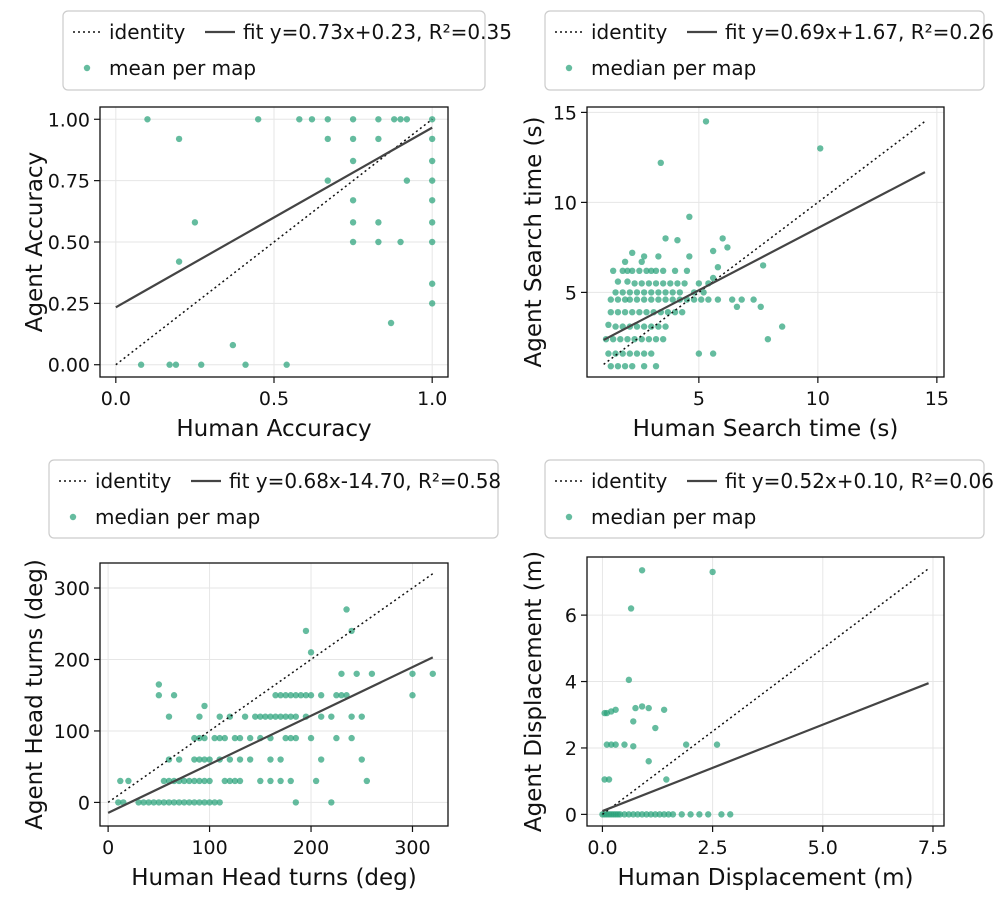 This screenshot has width=996, height=904. Describe the element at coordinates (571, 749) in the screenshot. I see `y-tick-label: 2` at that location.